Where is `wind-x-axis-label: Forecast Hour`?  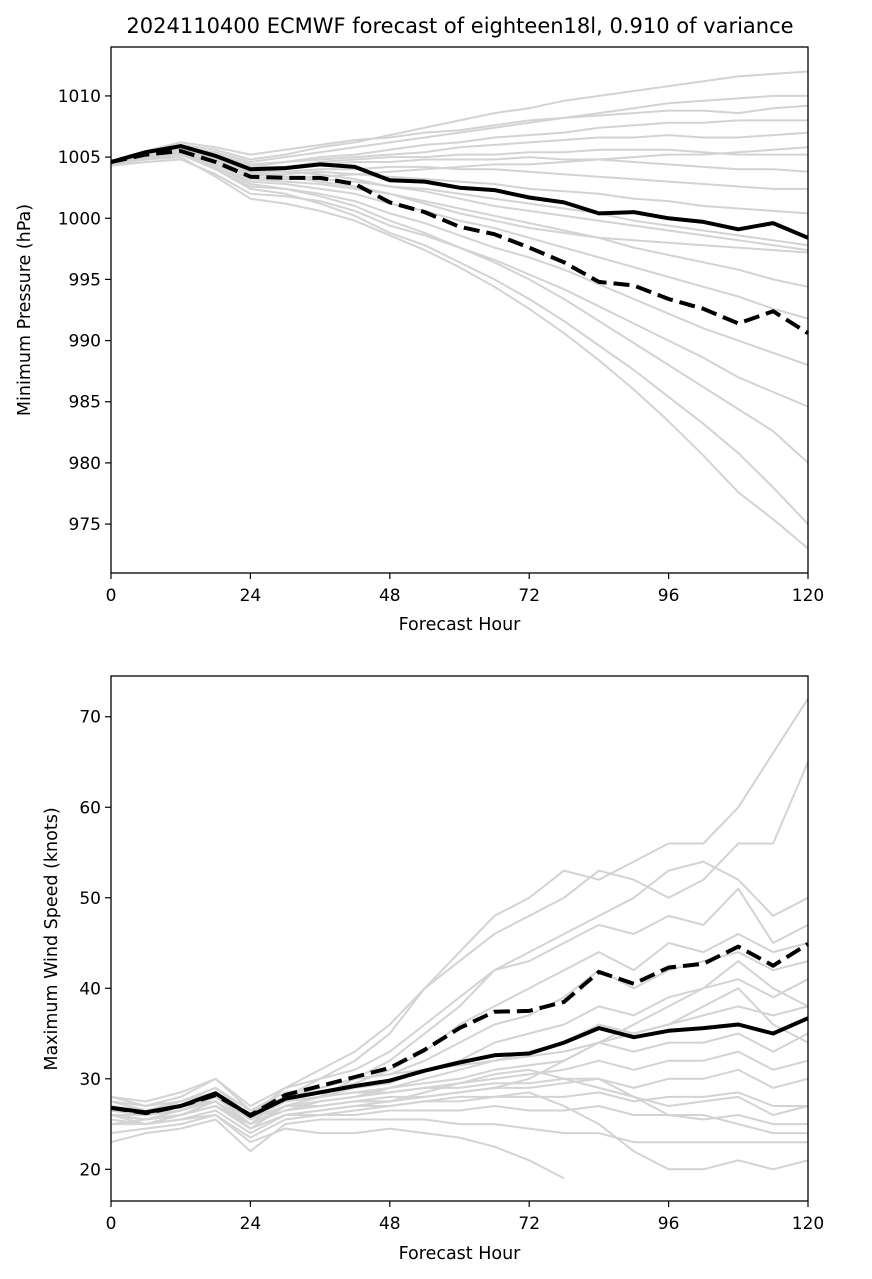
wind-x-axis-label: Forecast Hour is located at coordinates (460, 1254).